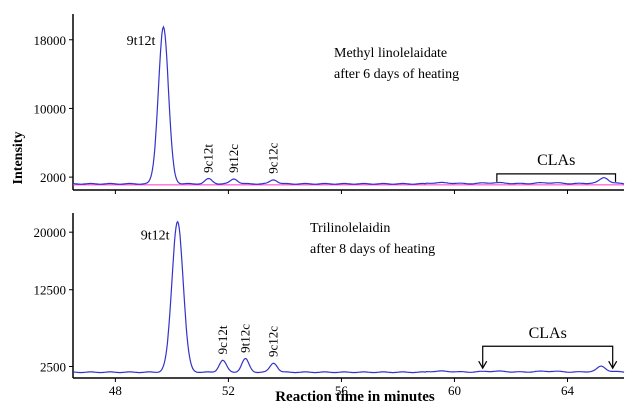 Image resolution: width=628 pixels, height=405 pixels. I want to click on panel-subtitle: after 6 days of heating, so click(396, 74).